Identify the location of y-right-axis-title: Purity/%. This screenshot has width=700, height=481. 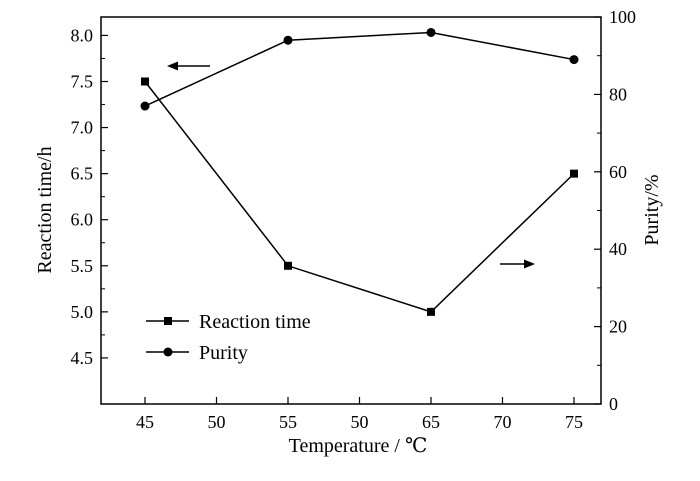
(652, 209).